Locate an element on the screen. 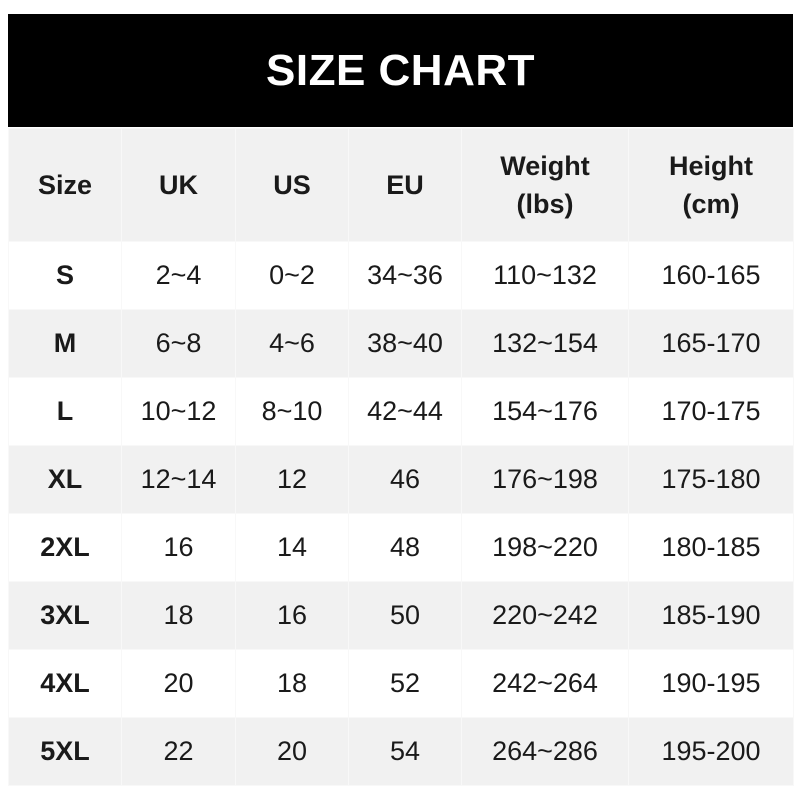  column-header-size: Size is located at coordinates (65, 185).